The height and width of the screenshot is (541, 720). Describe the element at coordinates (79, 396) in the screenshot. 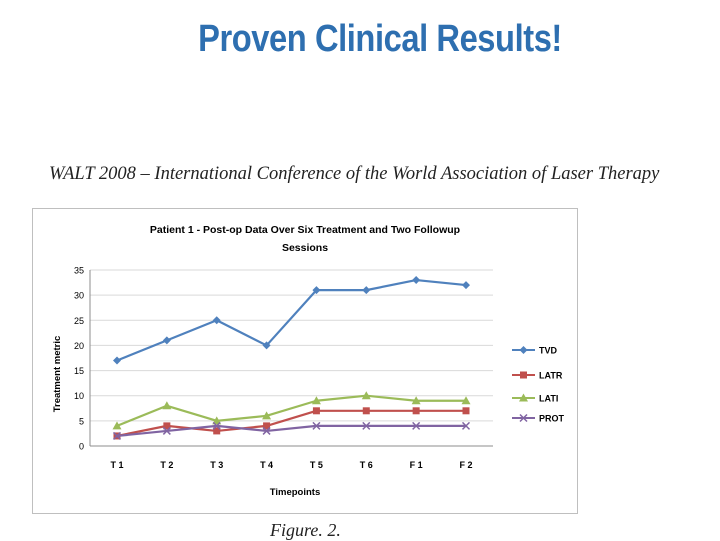

I see `y-tick-label: 10` at that location.